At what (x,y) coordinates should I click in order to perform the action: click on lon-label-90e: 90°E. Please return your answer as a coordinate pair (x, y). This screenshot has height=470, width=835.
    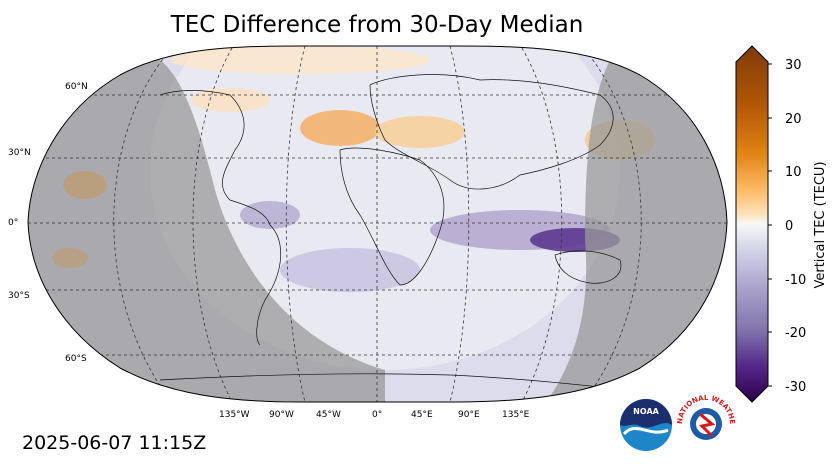
    Looking at the image, I should click on (469, 415).